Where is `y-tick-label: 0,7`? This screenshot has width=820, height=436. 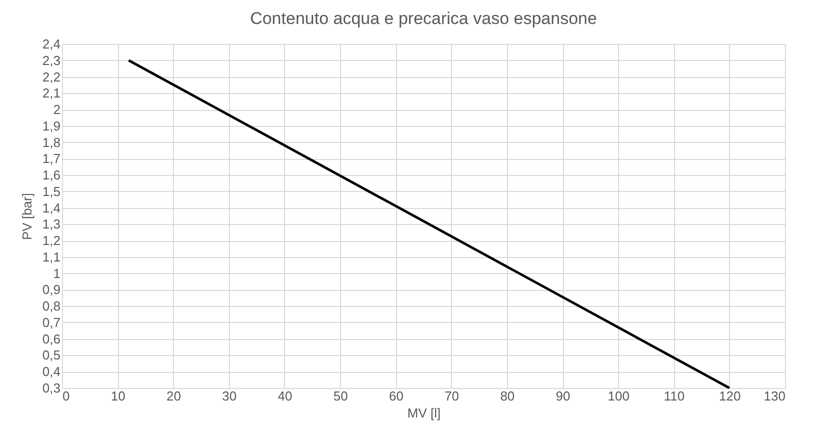 y-tick-label: 0,7 is located at coordinates (51, 322).